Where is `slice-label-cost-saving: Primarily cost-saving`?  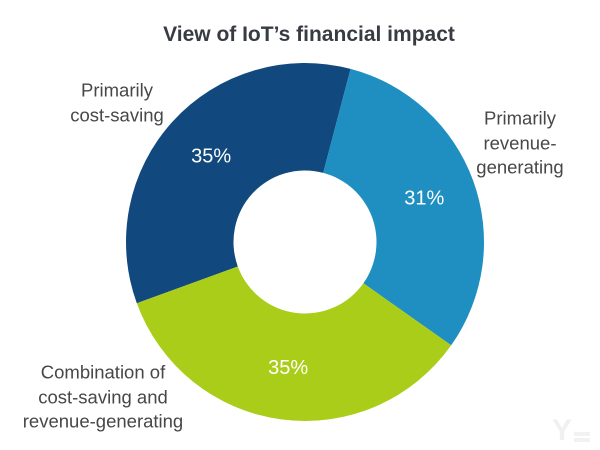
slice-label-cost-saving: Primarily cost-saving is located at coordinates (117, 102).